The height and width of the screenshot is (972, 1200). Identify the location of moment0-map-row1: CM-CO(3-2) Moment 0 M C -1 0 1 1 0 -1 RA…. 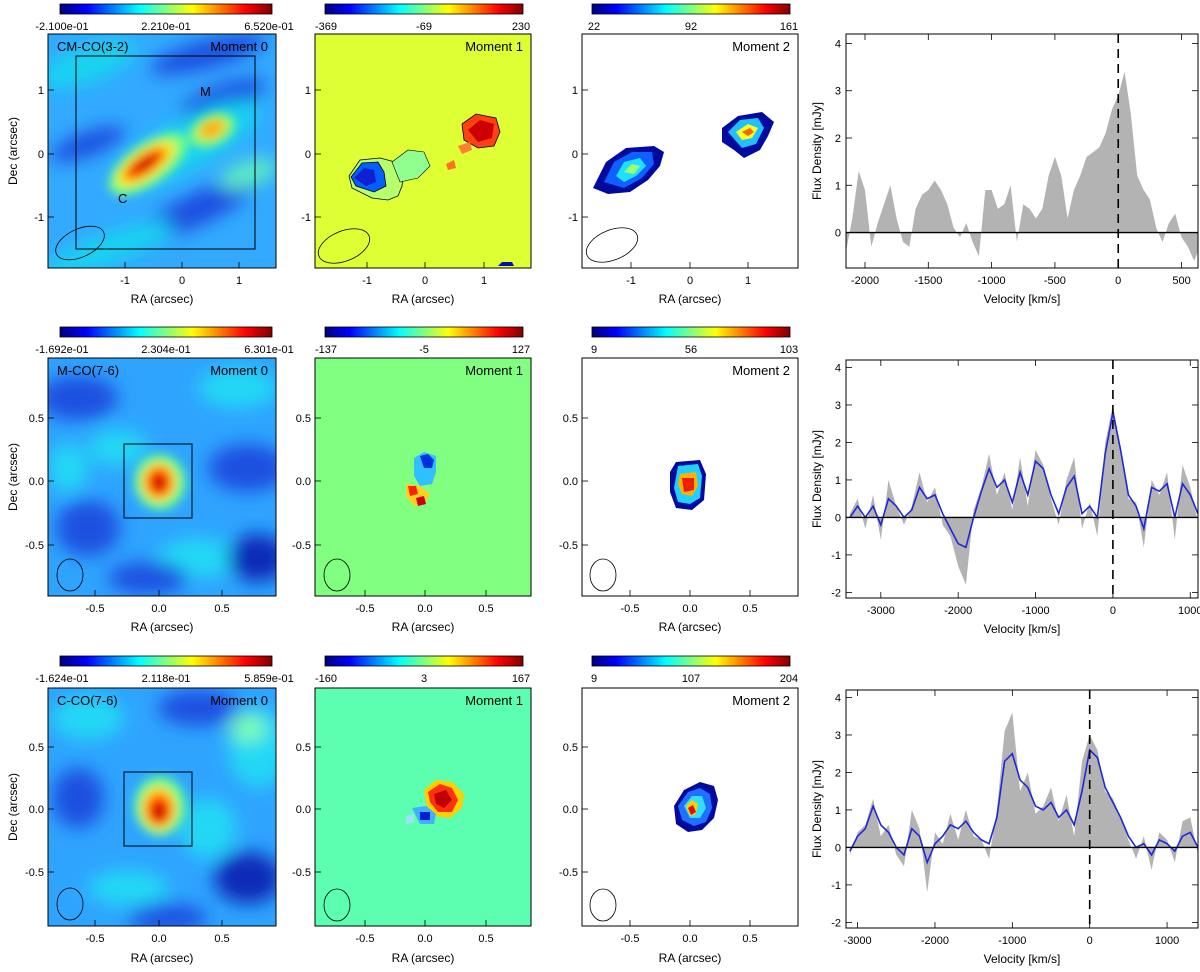
(141, 169).